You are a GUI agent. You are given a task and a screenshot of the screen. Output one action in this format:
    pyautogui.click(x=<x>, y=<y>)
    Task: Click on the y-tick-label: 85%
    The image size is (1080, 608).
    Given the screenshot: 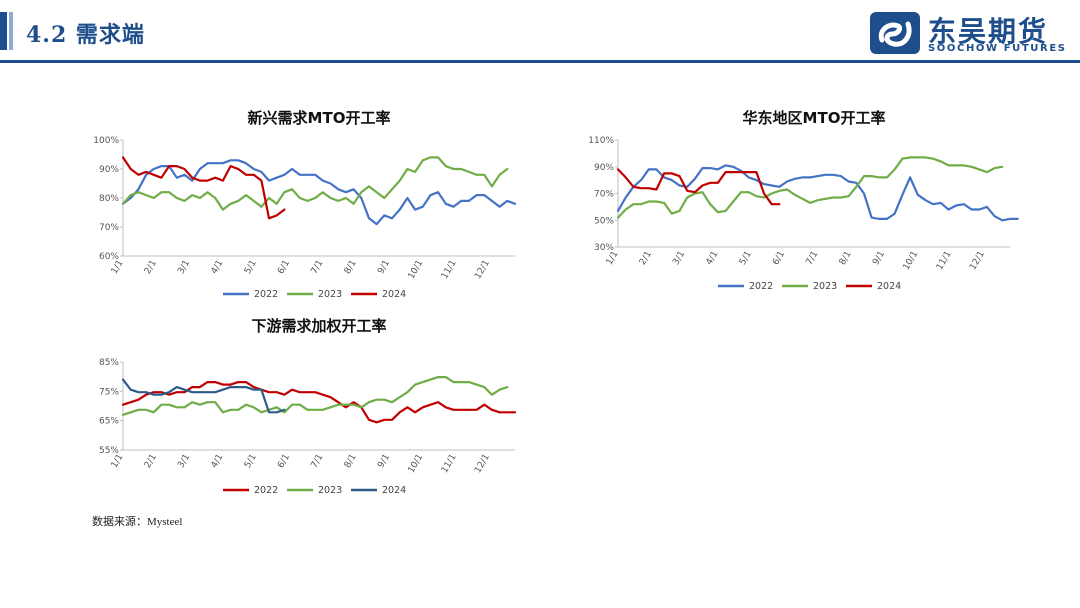 What is the action you would take?
    pyautogui.click(x=109, y=363)
    